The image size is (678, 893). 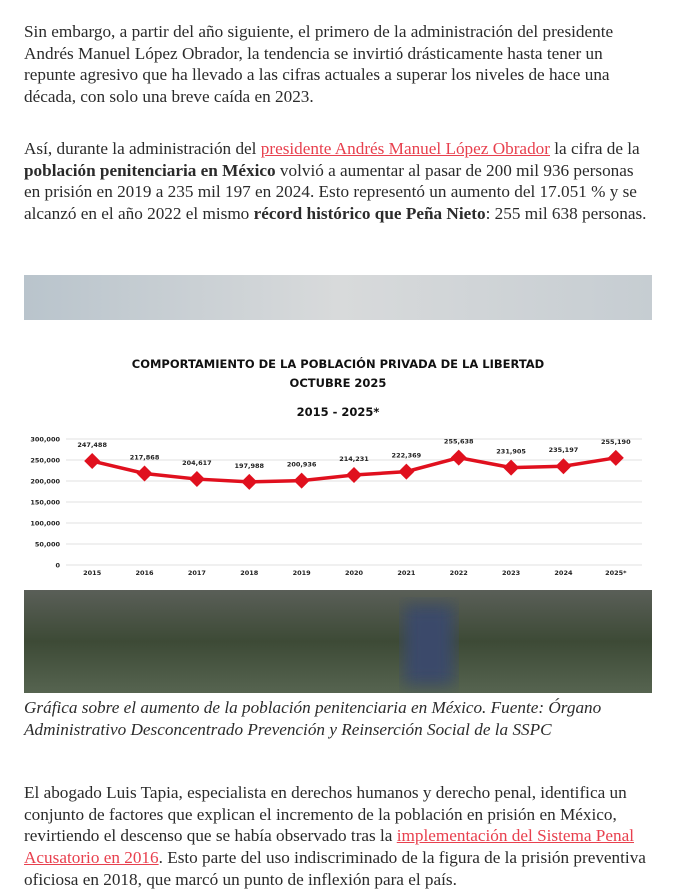 I want to click on chart-subtitle: OCTUBRE 2025, so click(x=338, y=383).